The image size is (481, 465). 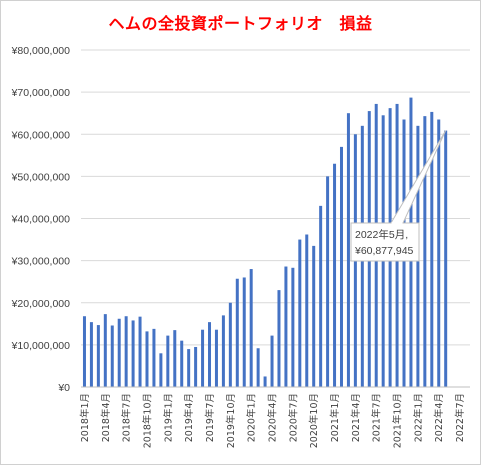 What do you see at coordinates (460, 417) in the screenshot?
I see `x-tick-label: 2022年7月` at bounding box center [460, 417].